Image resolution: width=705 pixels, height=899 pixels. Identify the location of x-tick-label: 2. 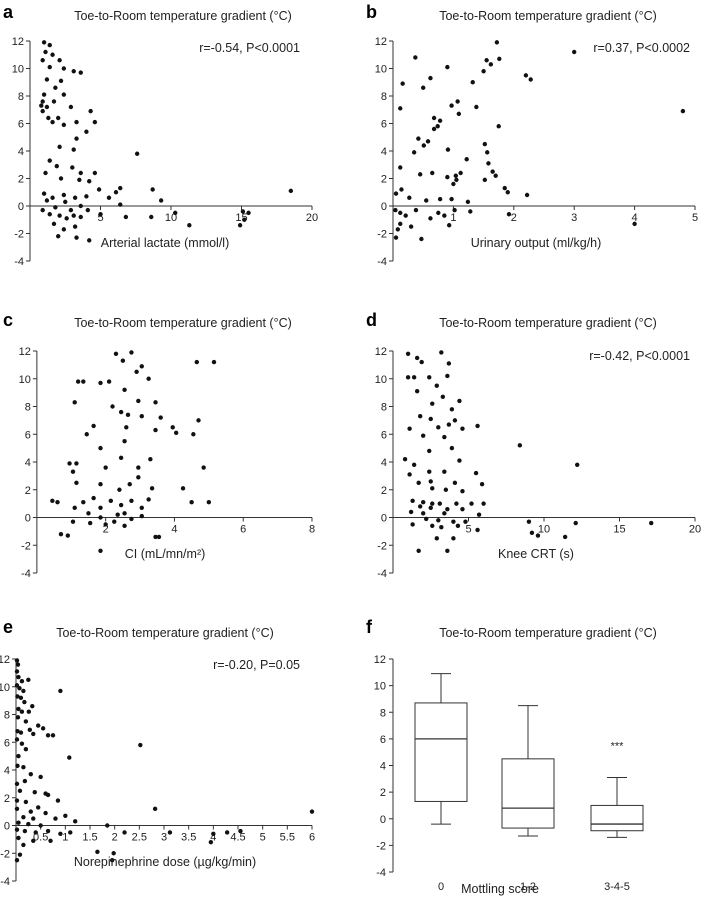
(514, 218).